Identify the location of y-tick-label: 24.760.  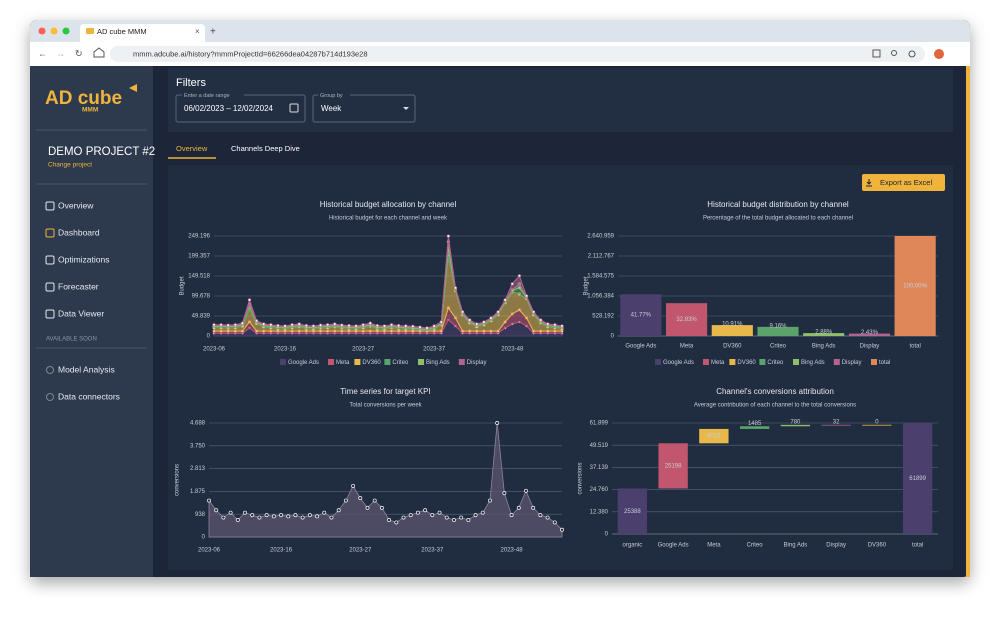
(599, 490).